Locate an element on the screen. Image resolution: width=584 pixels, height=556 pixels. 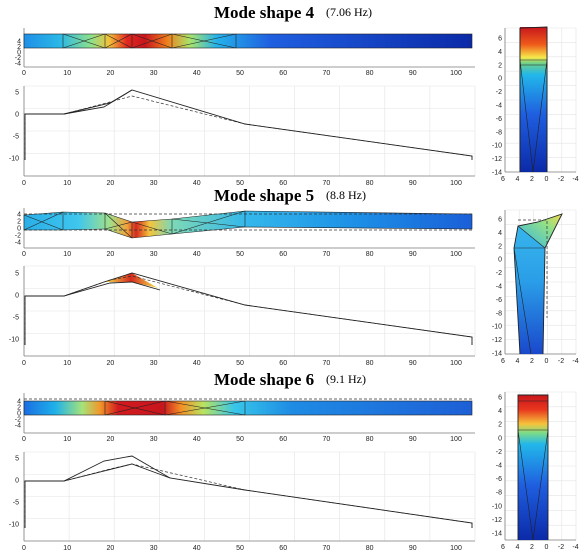
title-mode-4: Mode shape 4 (7.06 Hz) is located at coordinates (293, 12).